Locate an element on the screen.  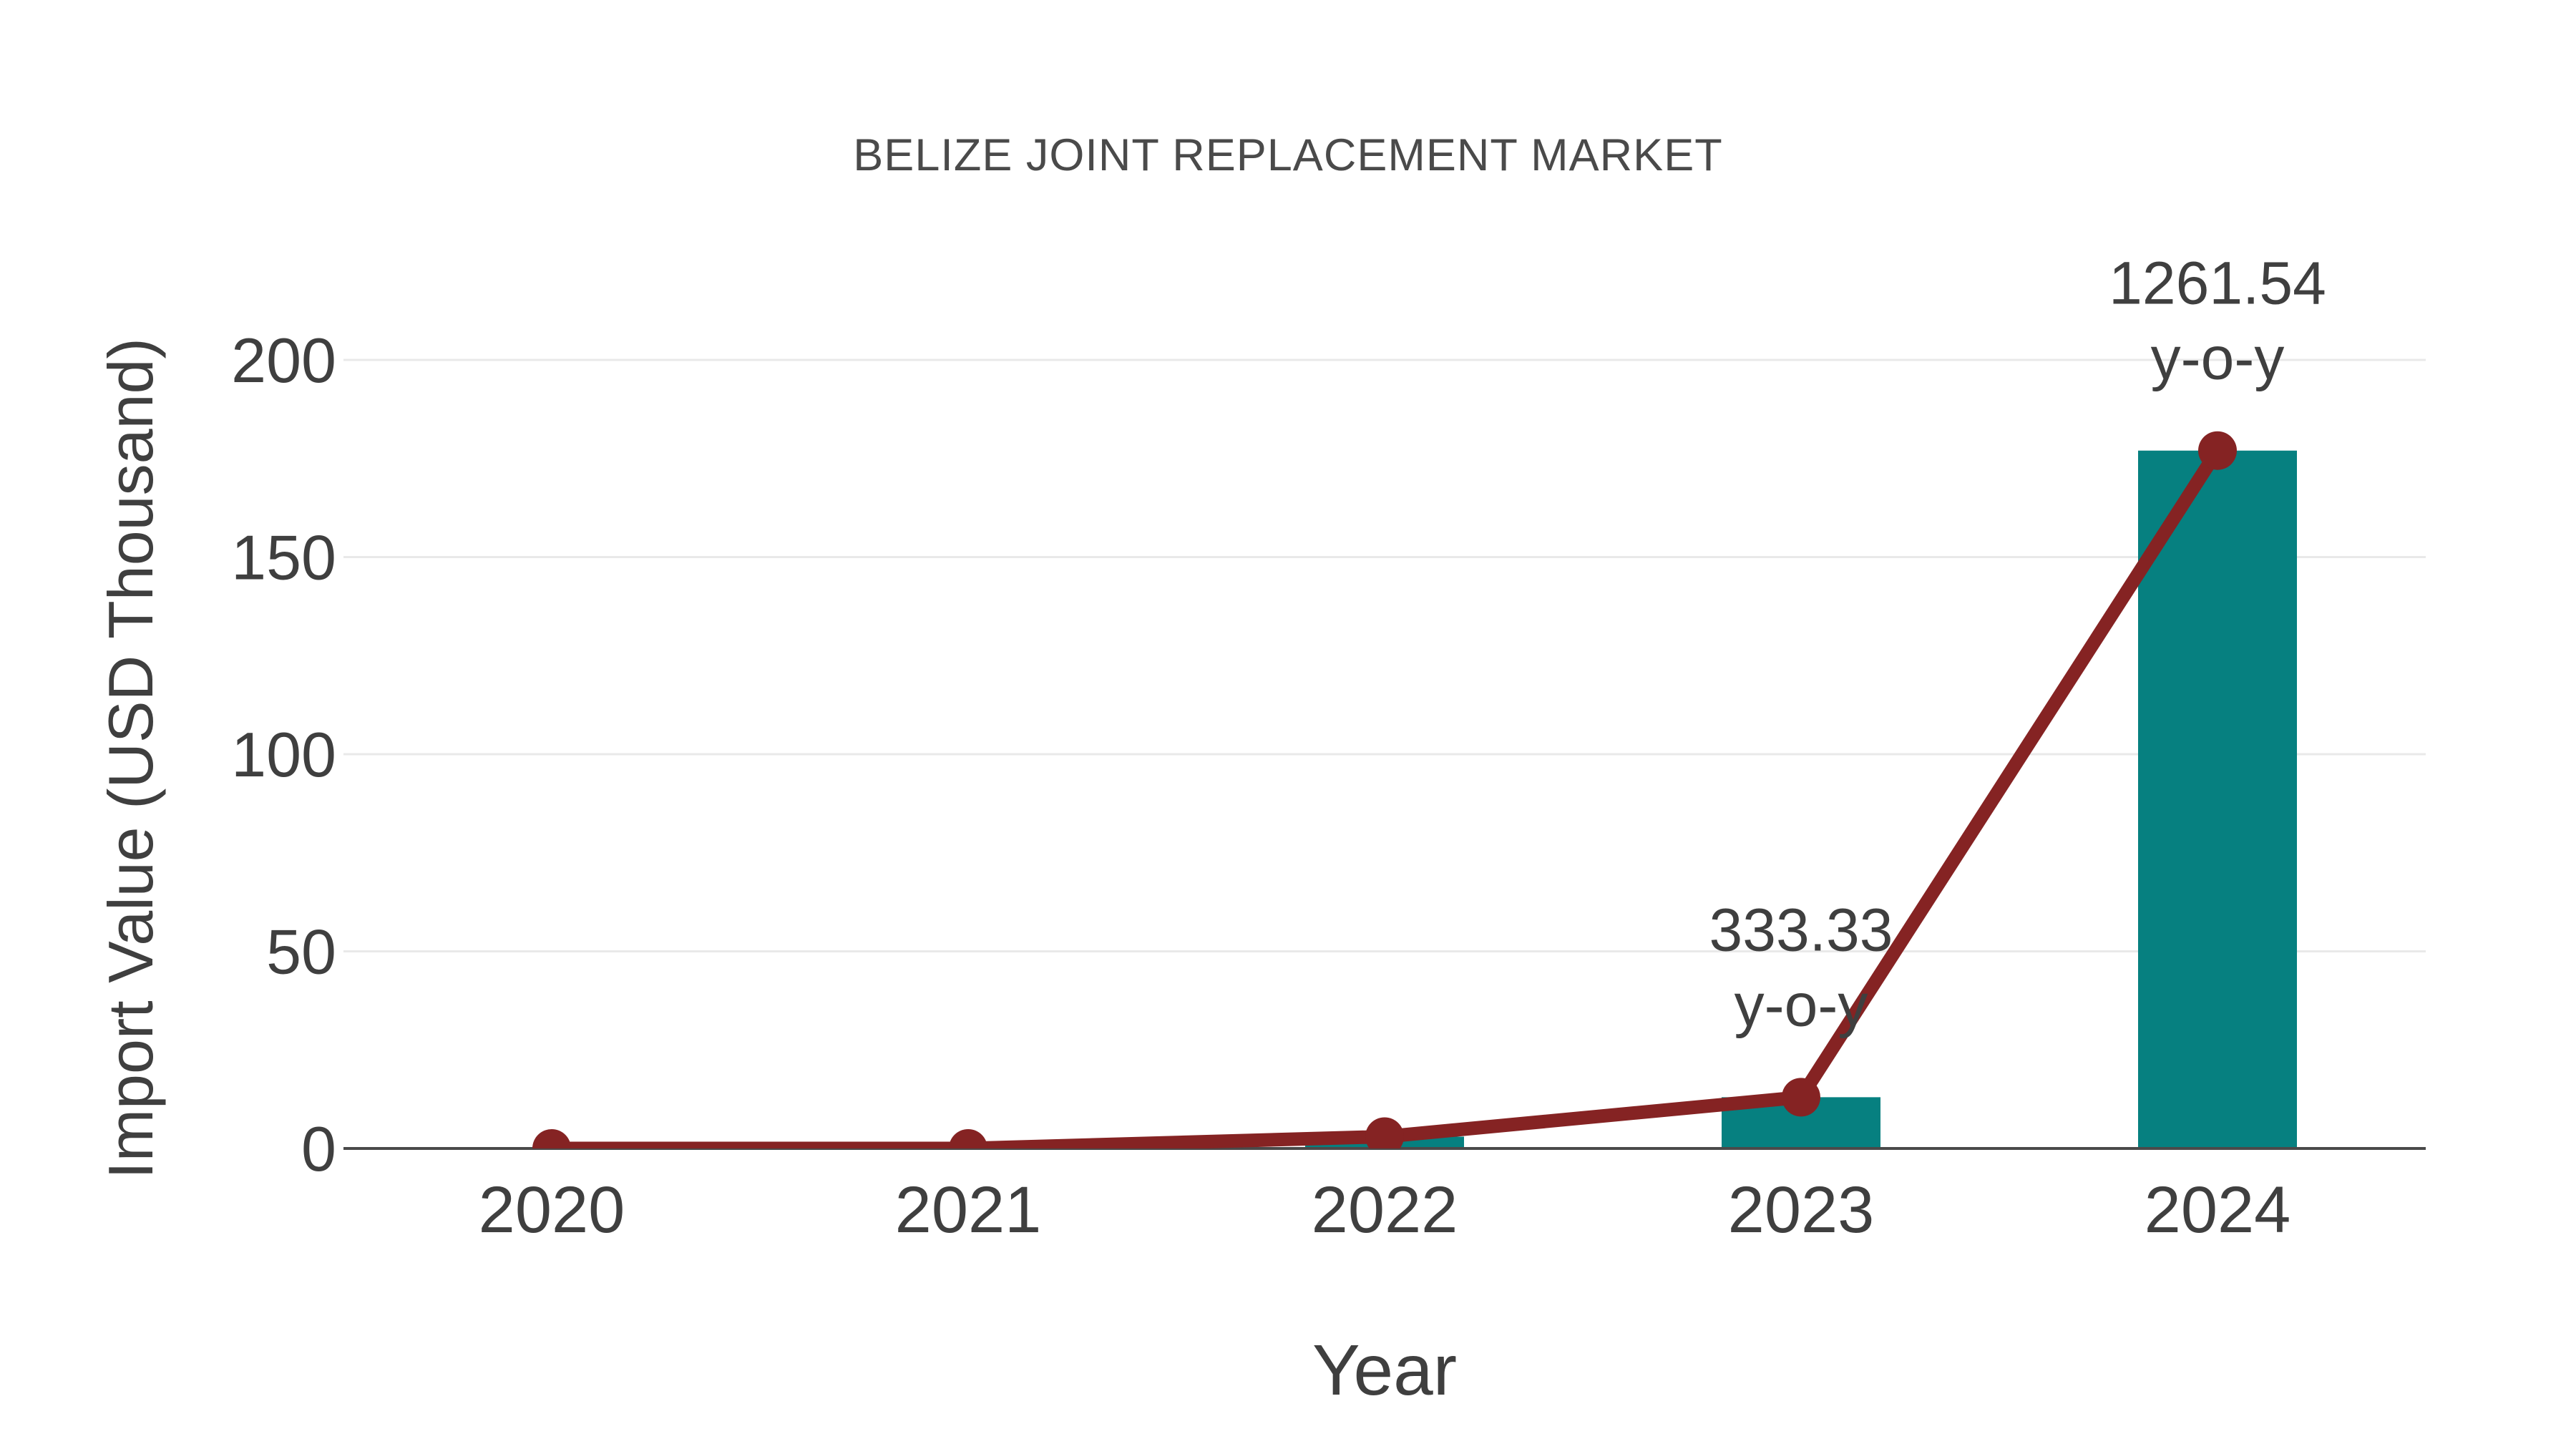
marker-2023 is located at coordinates (1801, 1097).